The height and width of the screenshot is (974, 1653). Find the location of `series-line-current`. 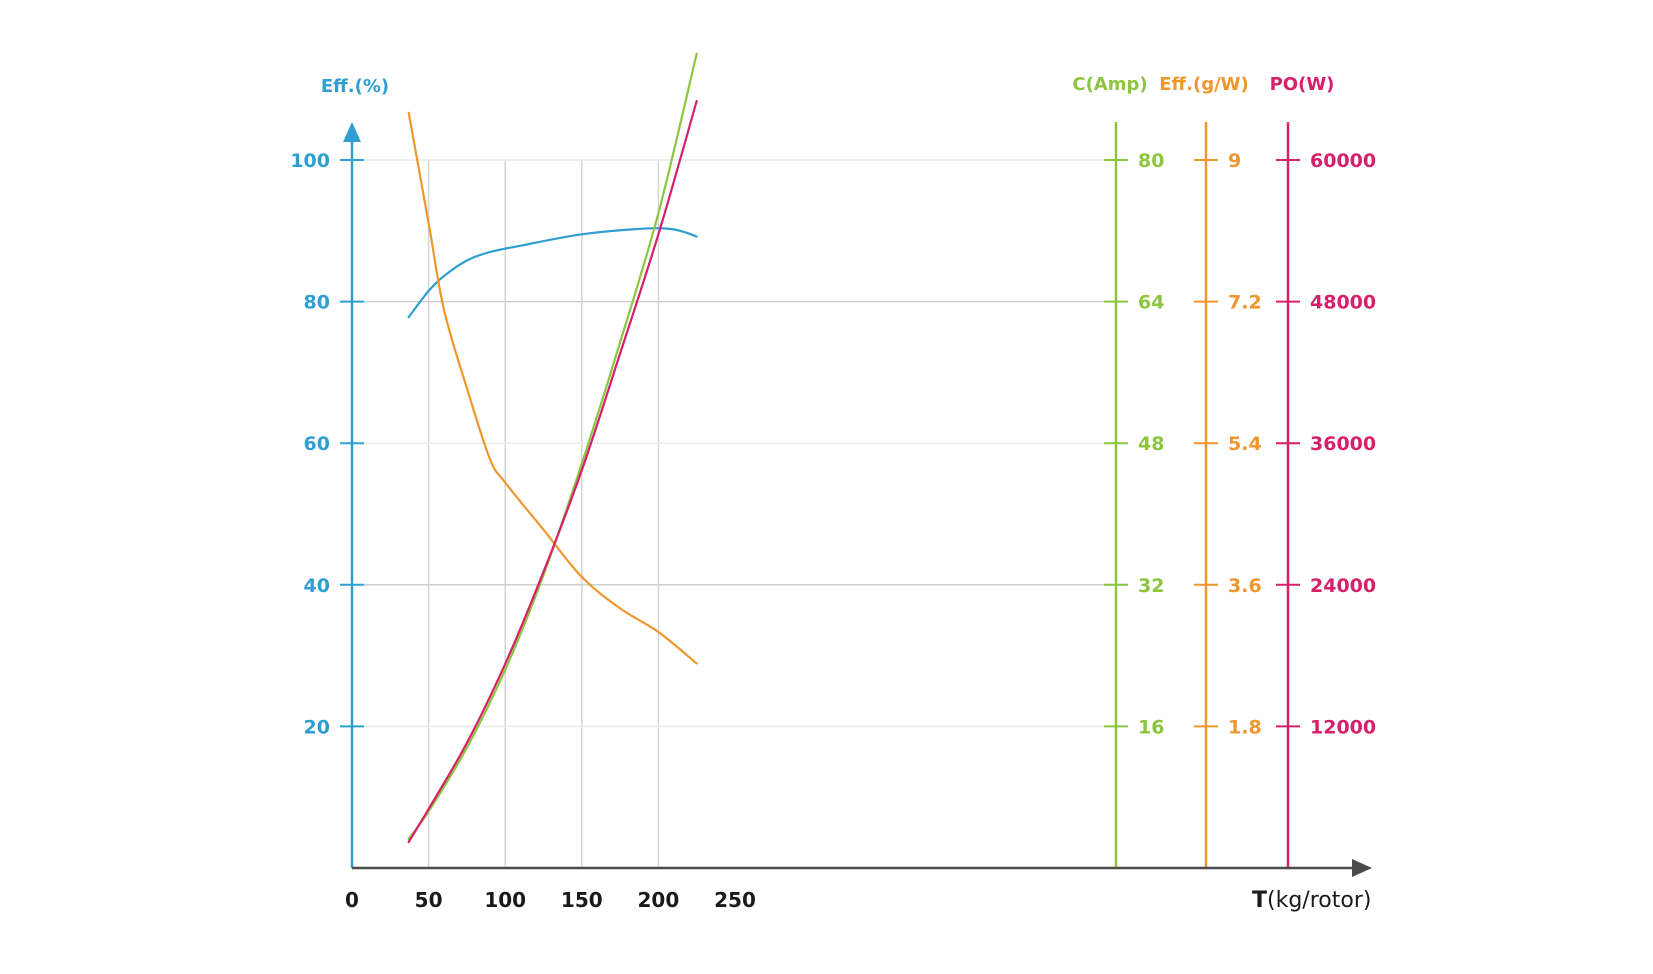

series-line-current is located at coordinates (552, 446).